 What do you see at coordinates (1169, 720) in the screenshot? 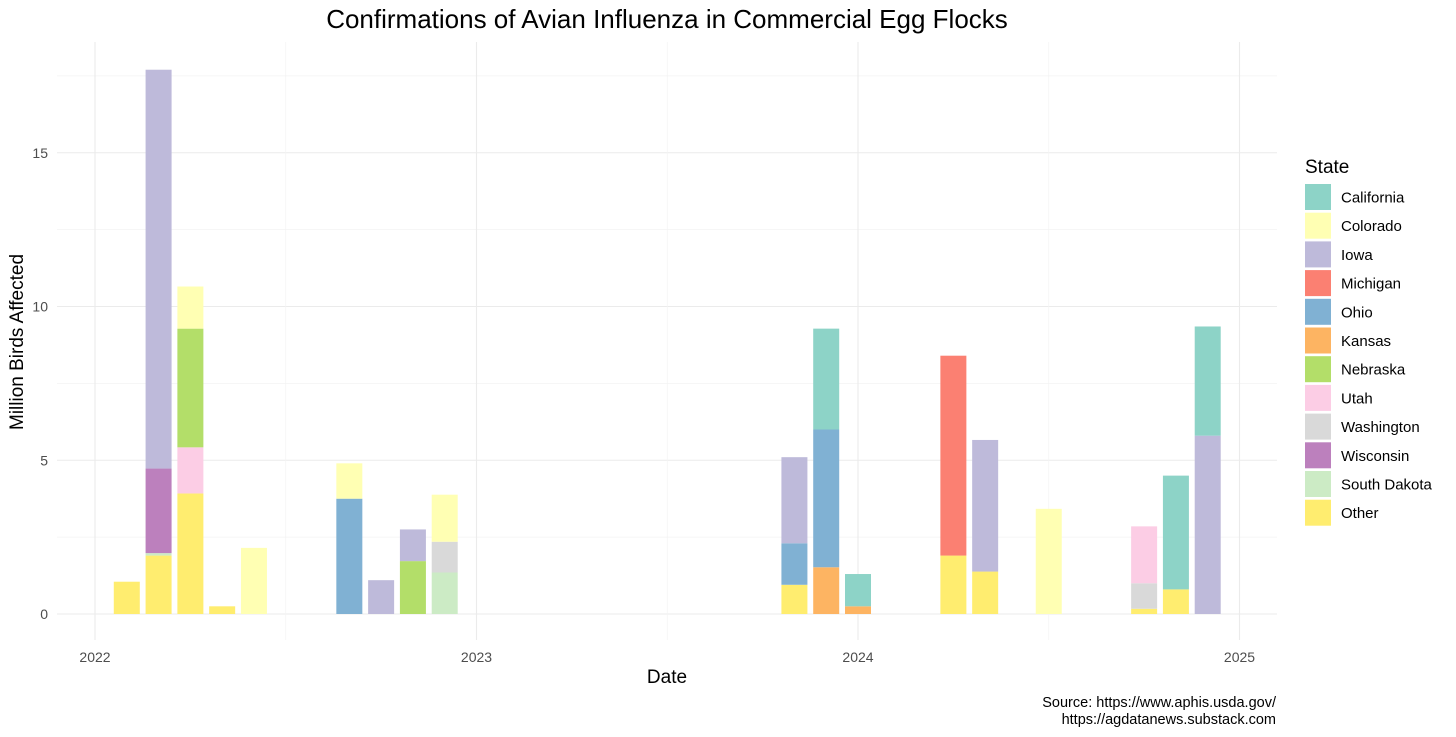
I see `source-line-2: https://agdatanews.substack.com` at bounding box center [1169, 720].